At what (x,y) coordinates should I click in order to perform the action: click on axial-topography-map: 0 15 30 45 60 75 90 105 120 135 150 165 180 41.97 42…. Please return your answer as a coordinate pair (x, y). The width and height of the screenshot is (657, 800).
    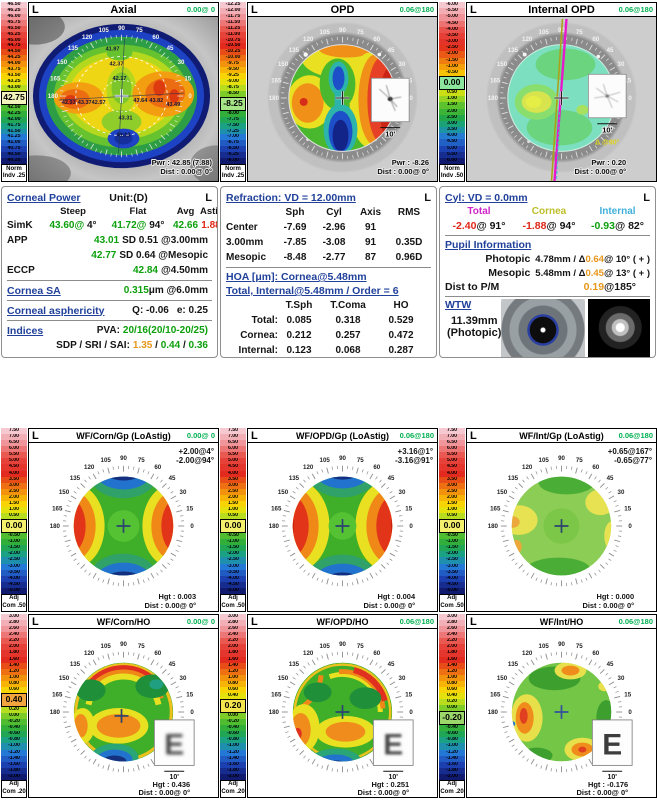
    Looking at the image, I should click on (123, 99).